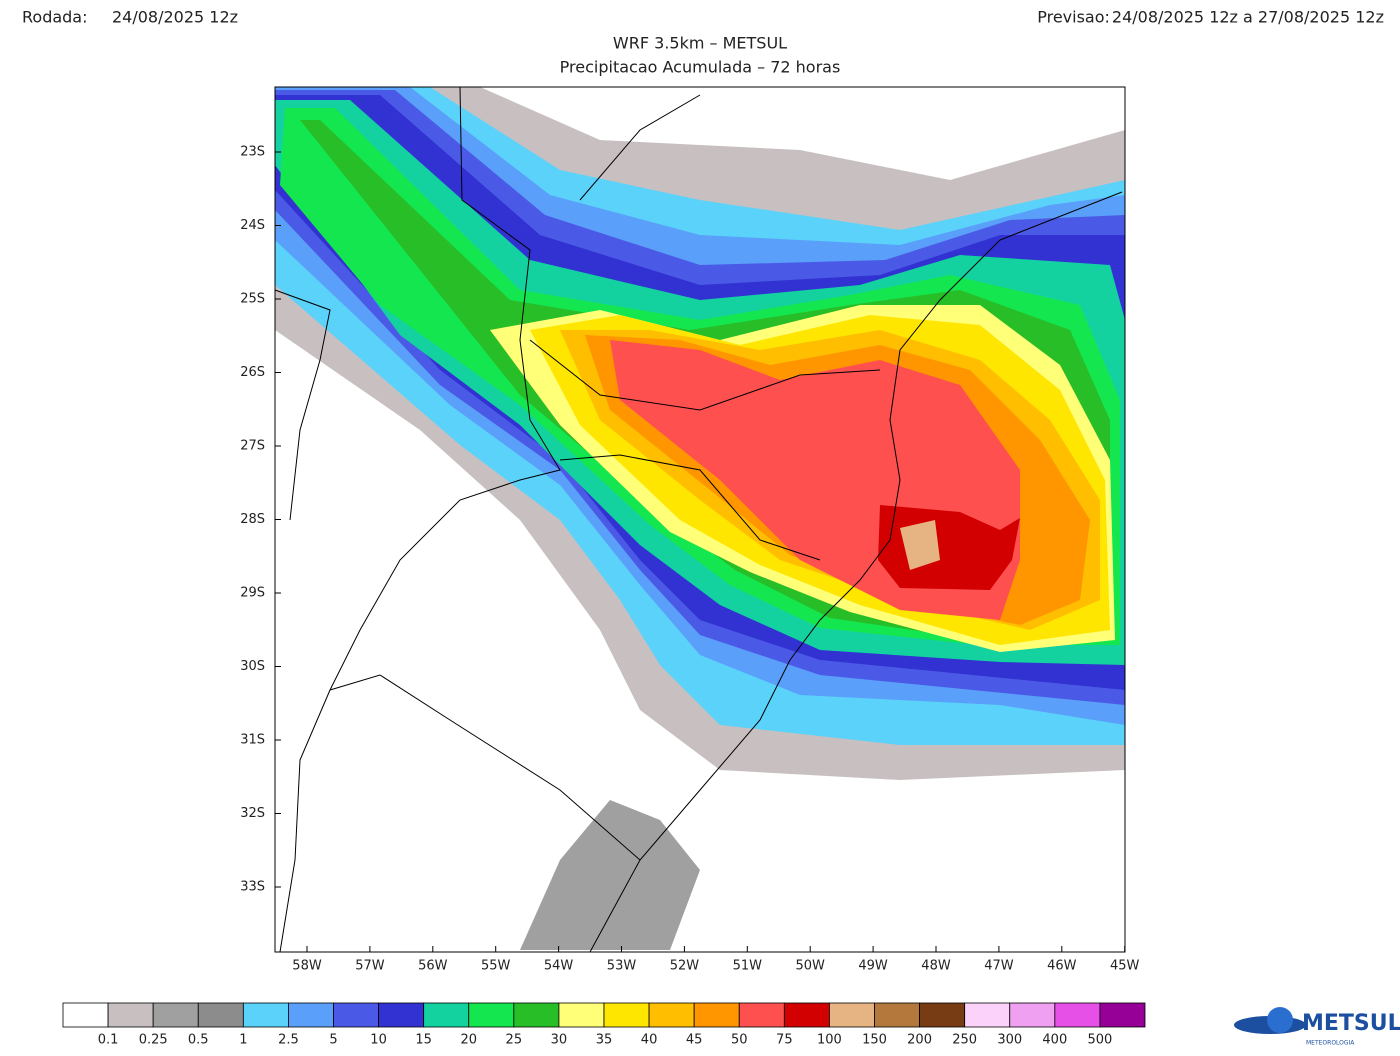 The height and width of the screenshot is (1056, 1400). I want to click on legend-label: 0.5, so click(198, 1040).